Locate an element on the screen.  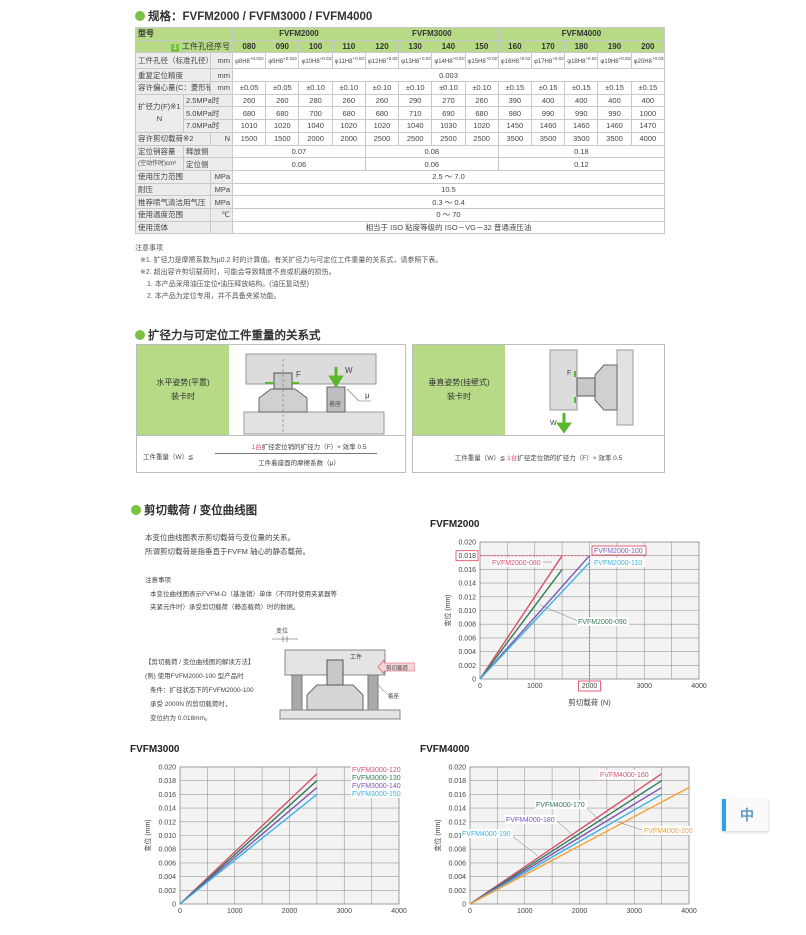
relation-section-title: 扩径力与可定位工件重量的关系式 is located at coordinates (228, 335).